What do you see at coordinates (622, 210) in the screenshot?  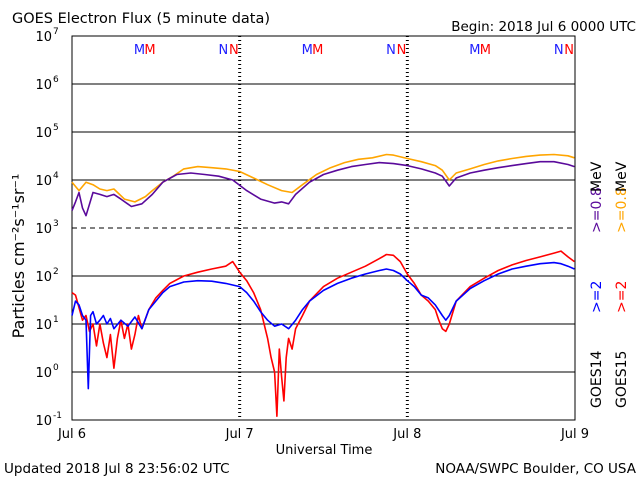 I see `legend-goes15-ge08: >=0.8` at bounding box center [622, 210].